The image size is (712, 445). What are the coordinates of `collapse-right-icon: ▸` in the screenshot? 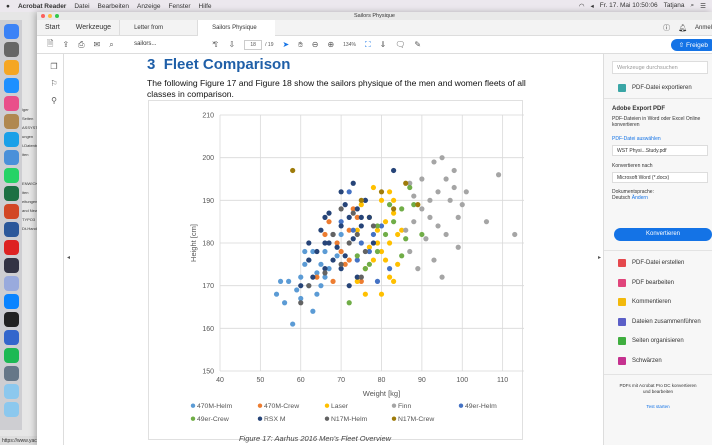 It's located at (599, 258).